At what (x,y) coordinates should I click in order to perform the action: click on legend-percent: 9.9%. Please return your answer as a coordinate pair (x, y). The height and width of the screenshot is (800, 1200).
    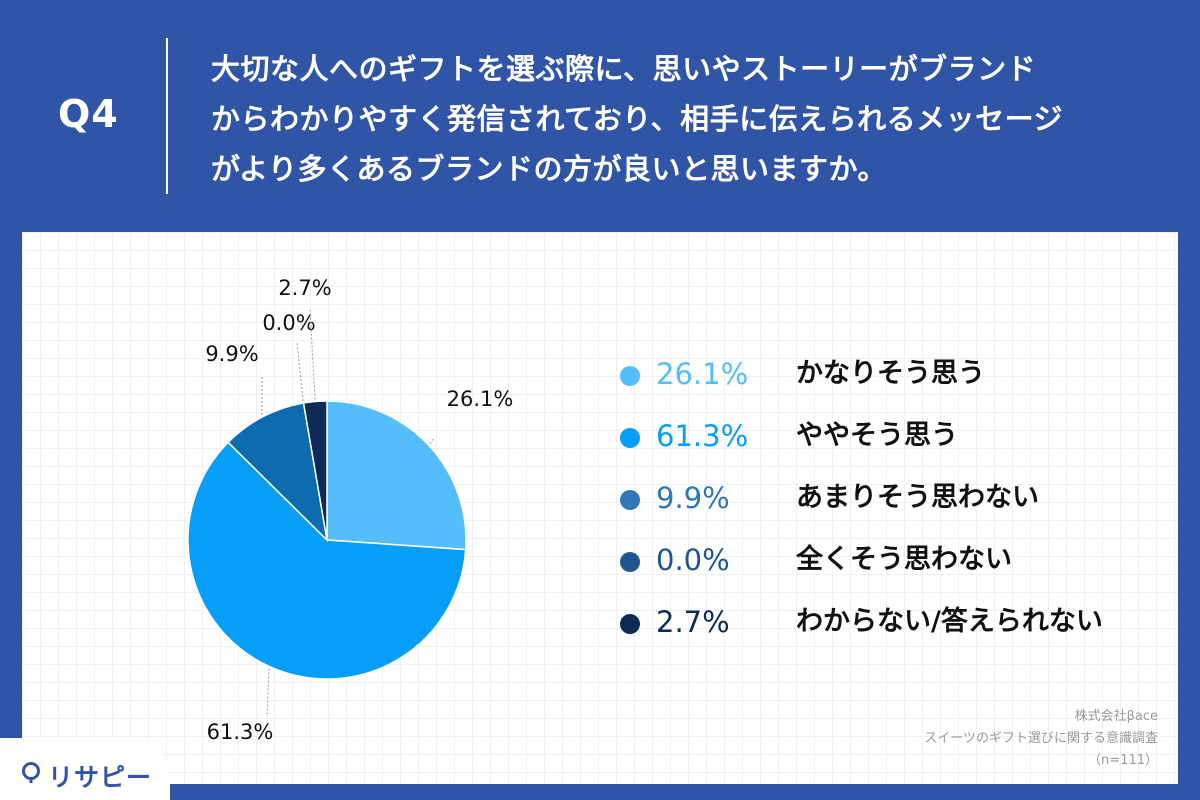
    Looking at the image, I should click on (693, 498).